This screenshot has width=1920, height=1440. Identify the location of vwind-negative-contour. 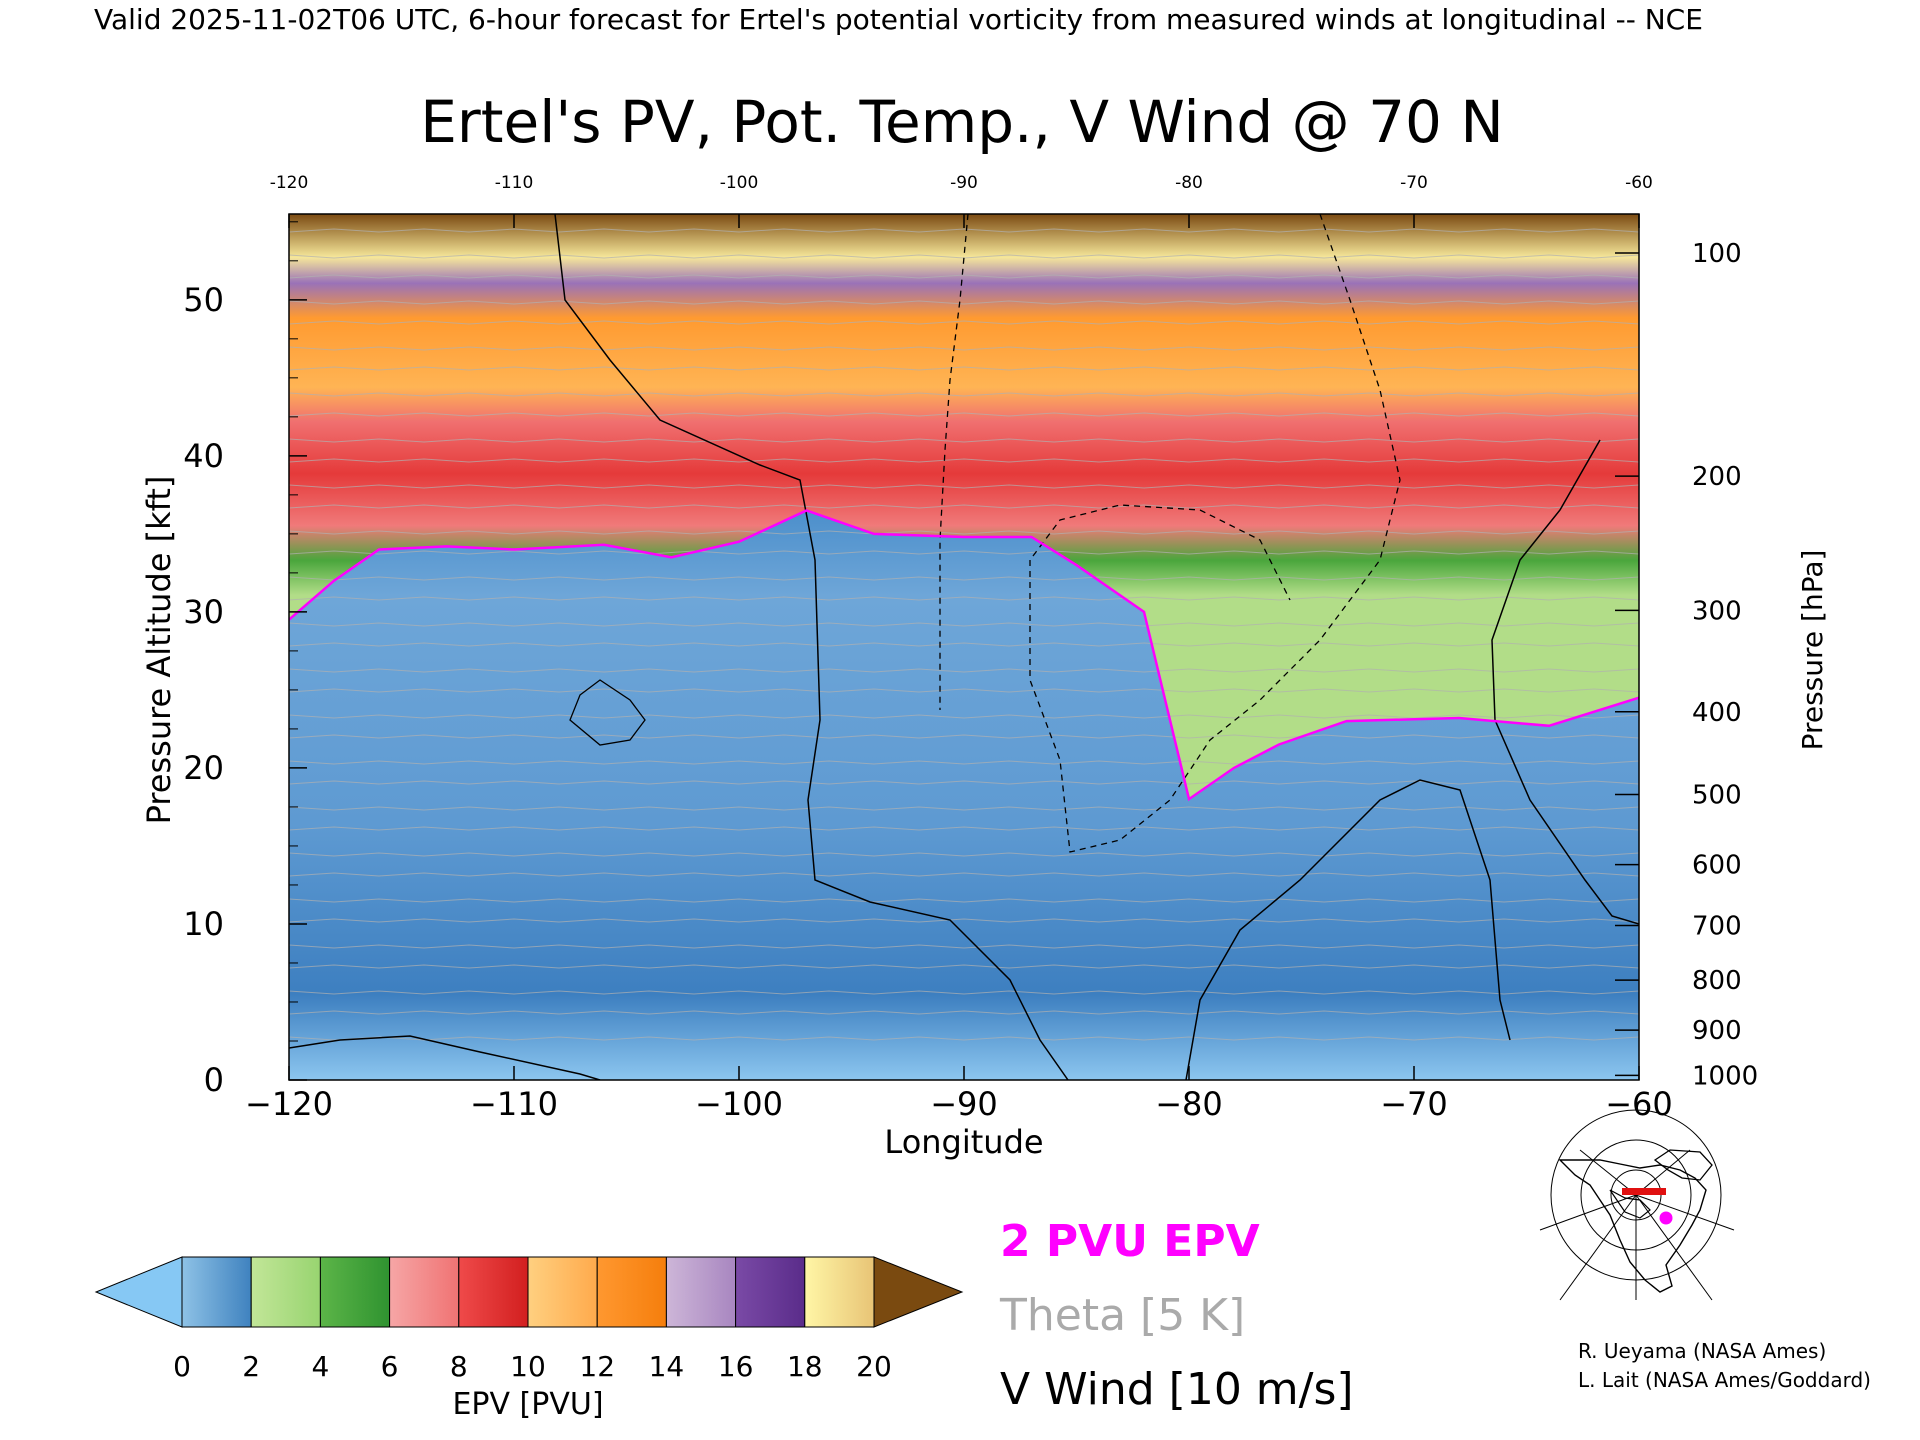
(1215, 533).